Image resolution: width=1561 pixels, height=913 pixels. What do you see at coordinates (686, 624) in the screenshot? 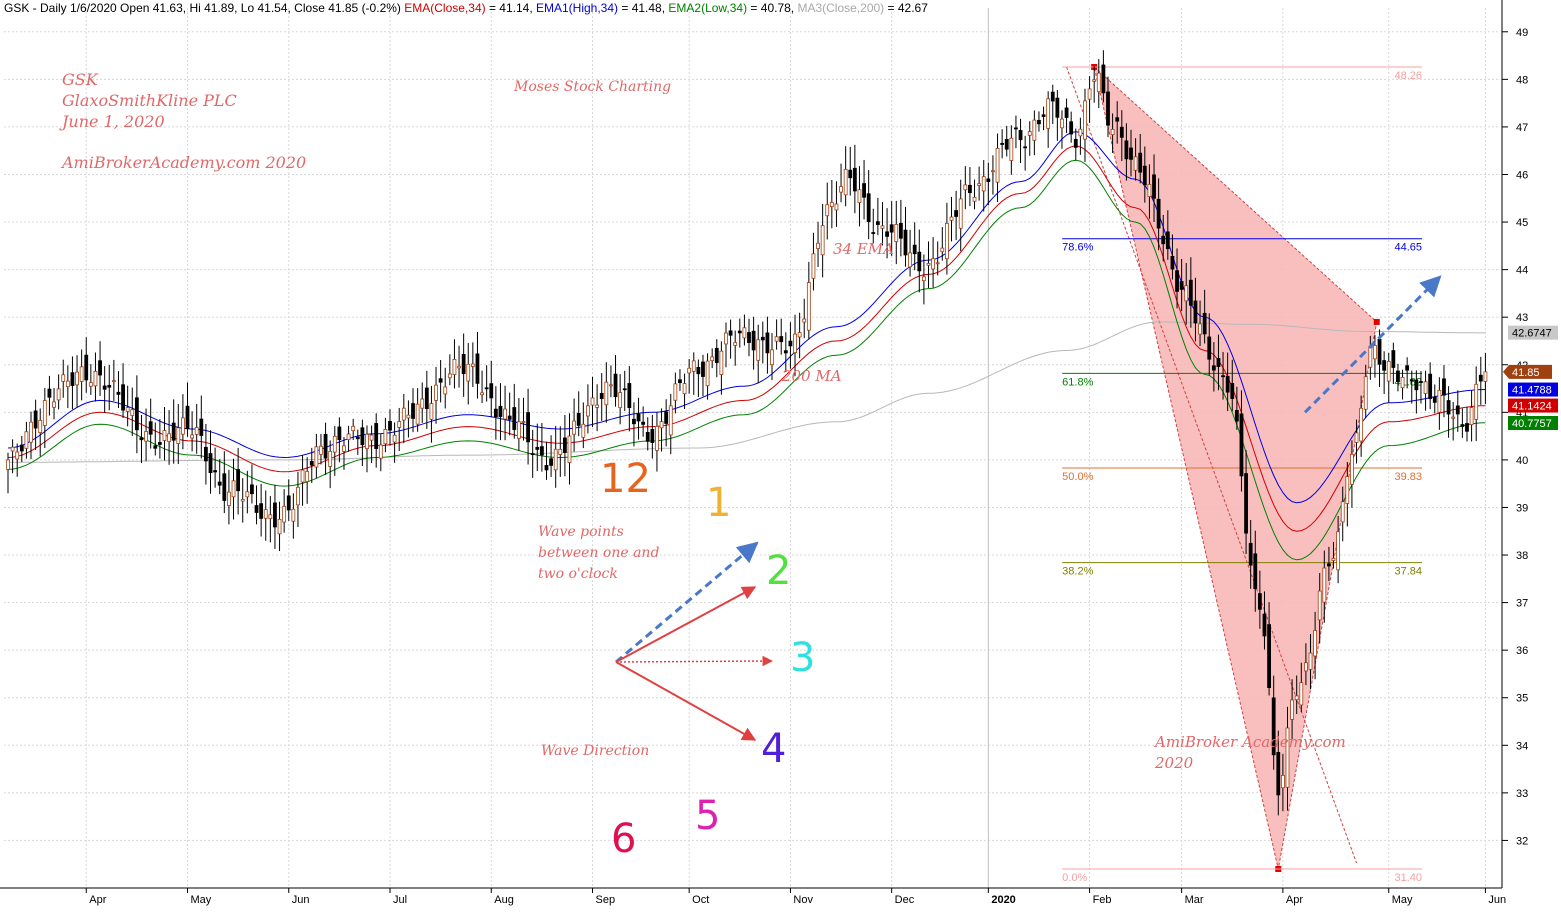
I see `arrow-two-oclock` at bounding box center [686, 624].